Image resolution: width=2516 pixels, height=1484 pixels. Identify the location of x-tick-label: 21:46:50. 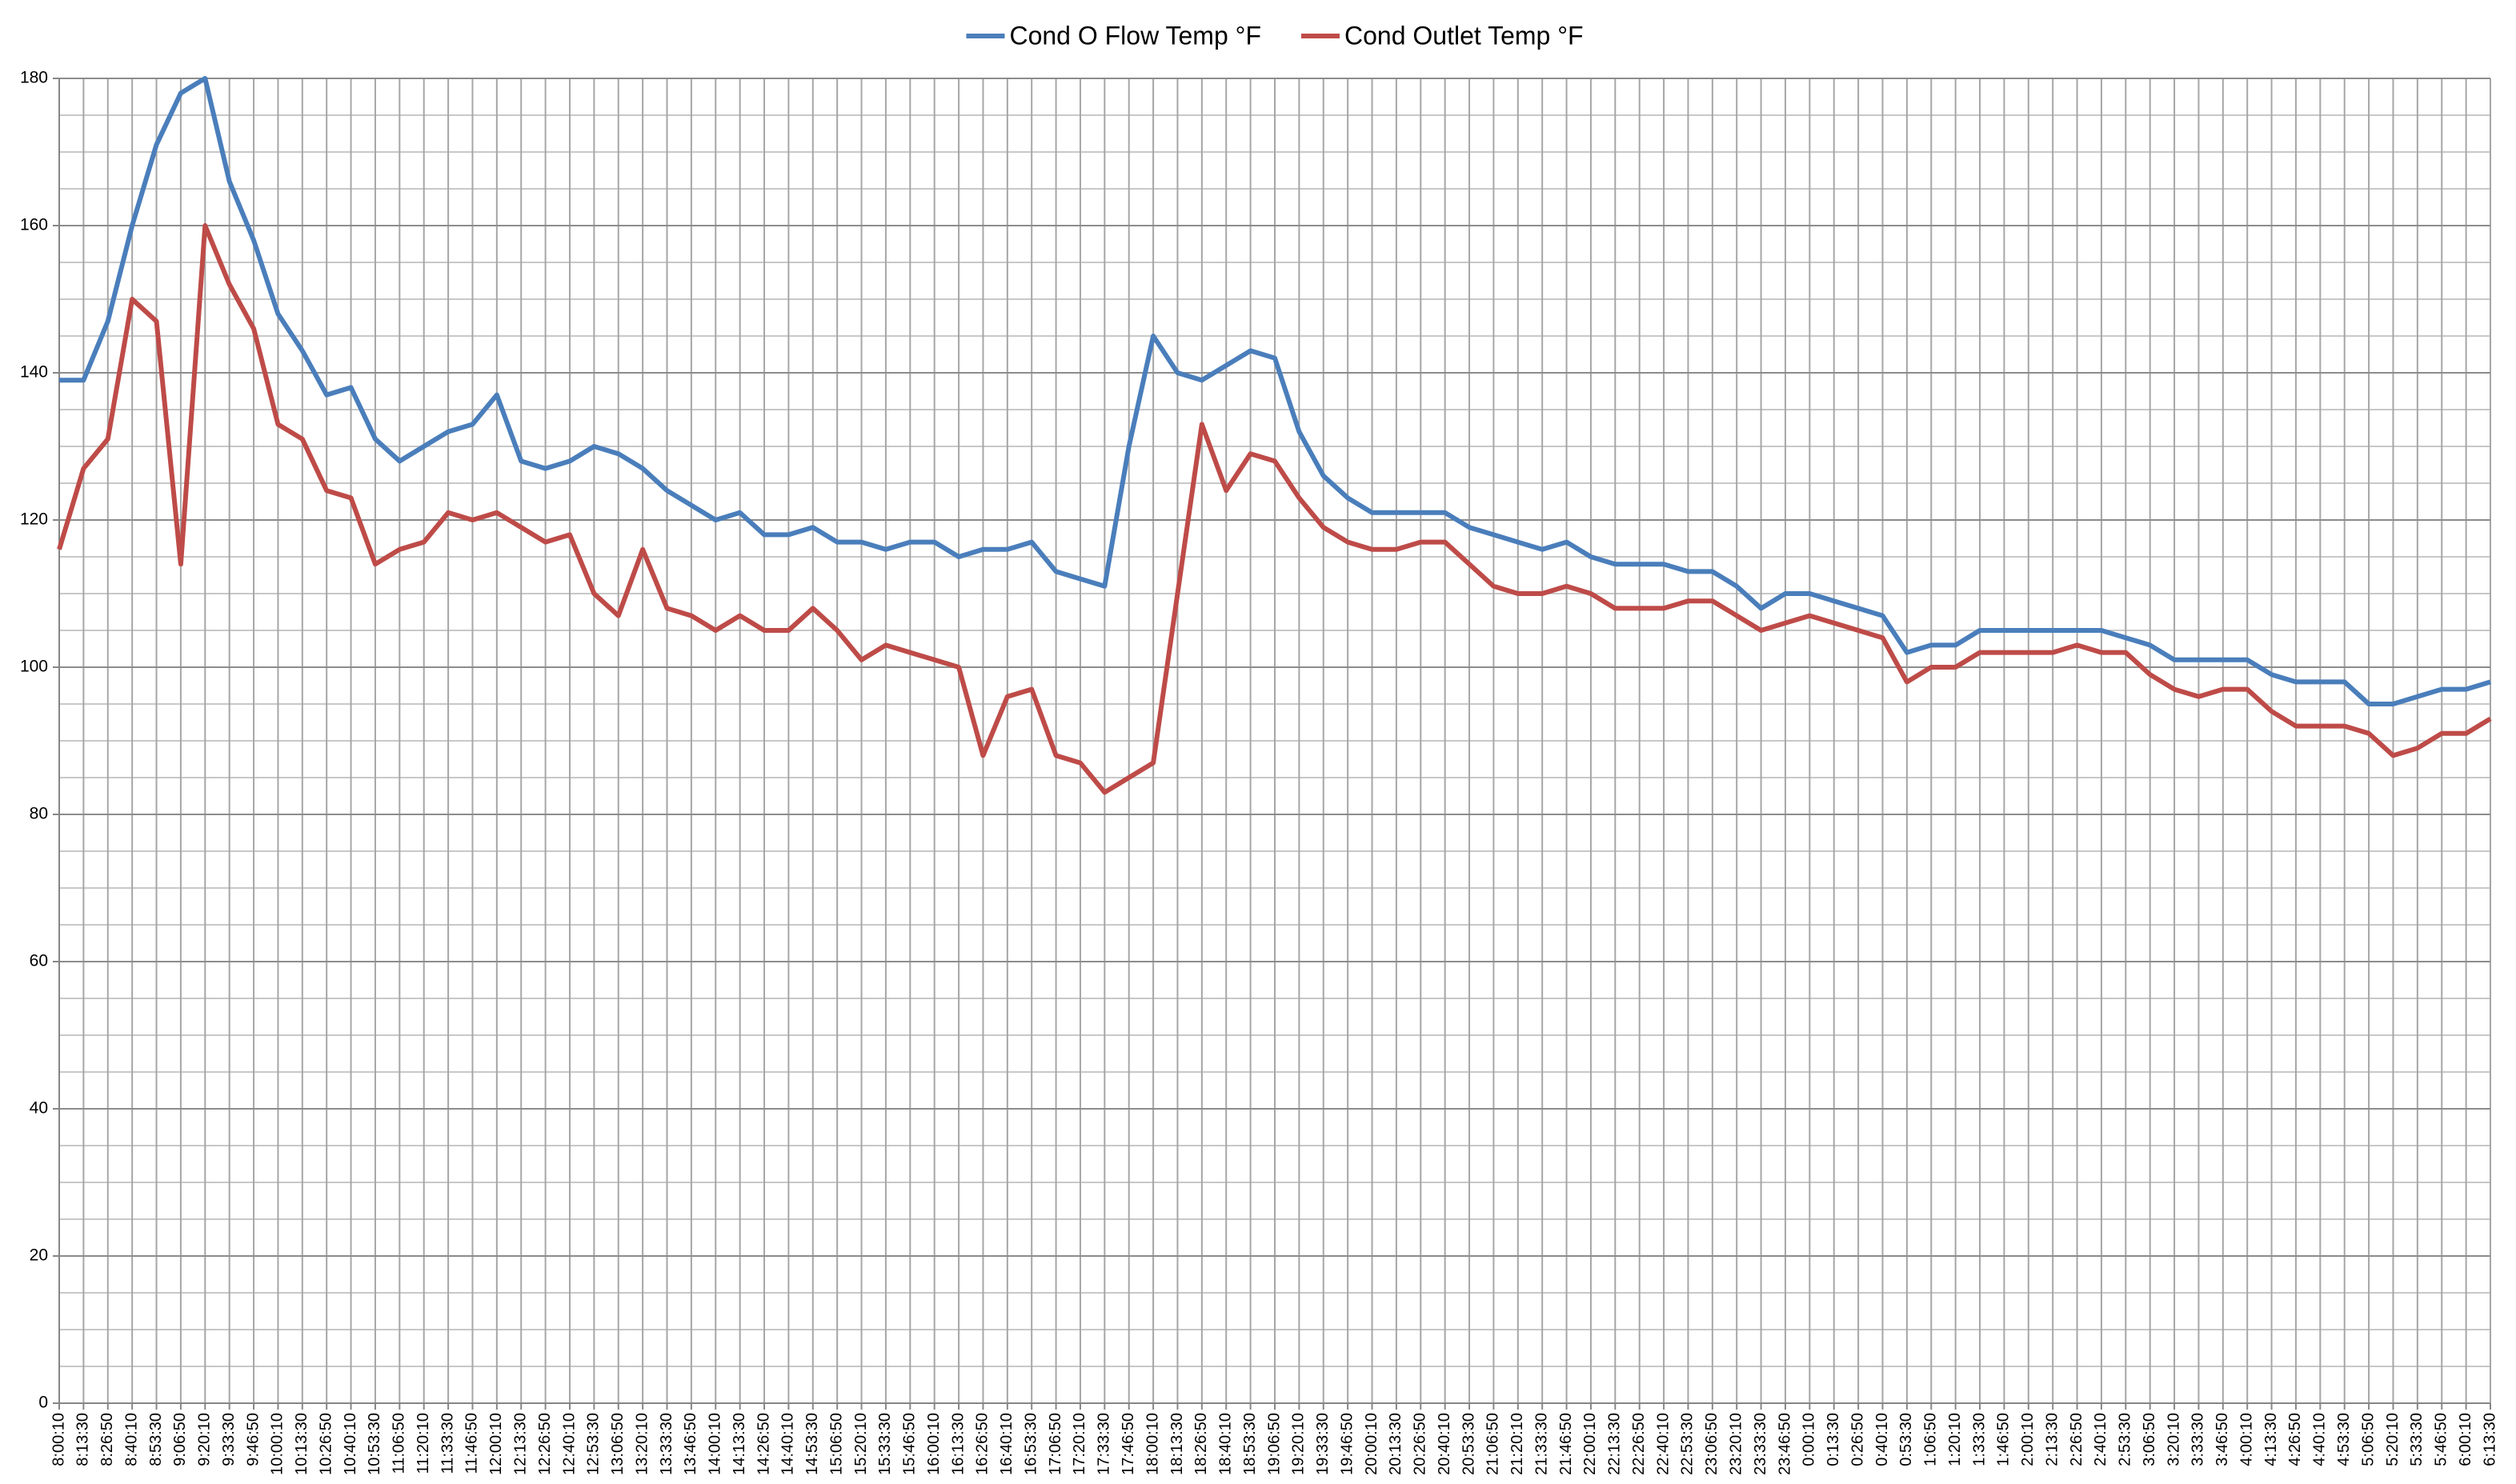
(1566, 1444).